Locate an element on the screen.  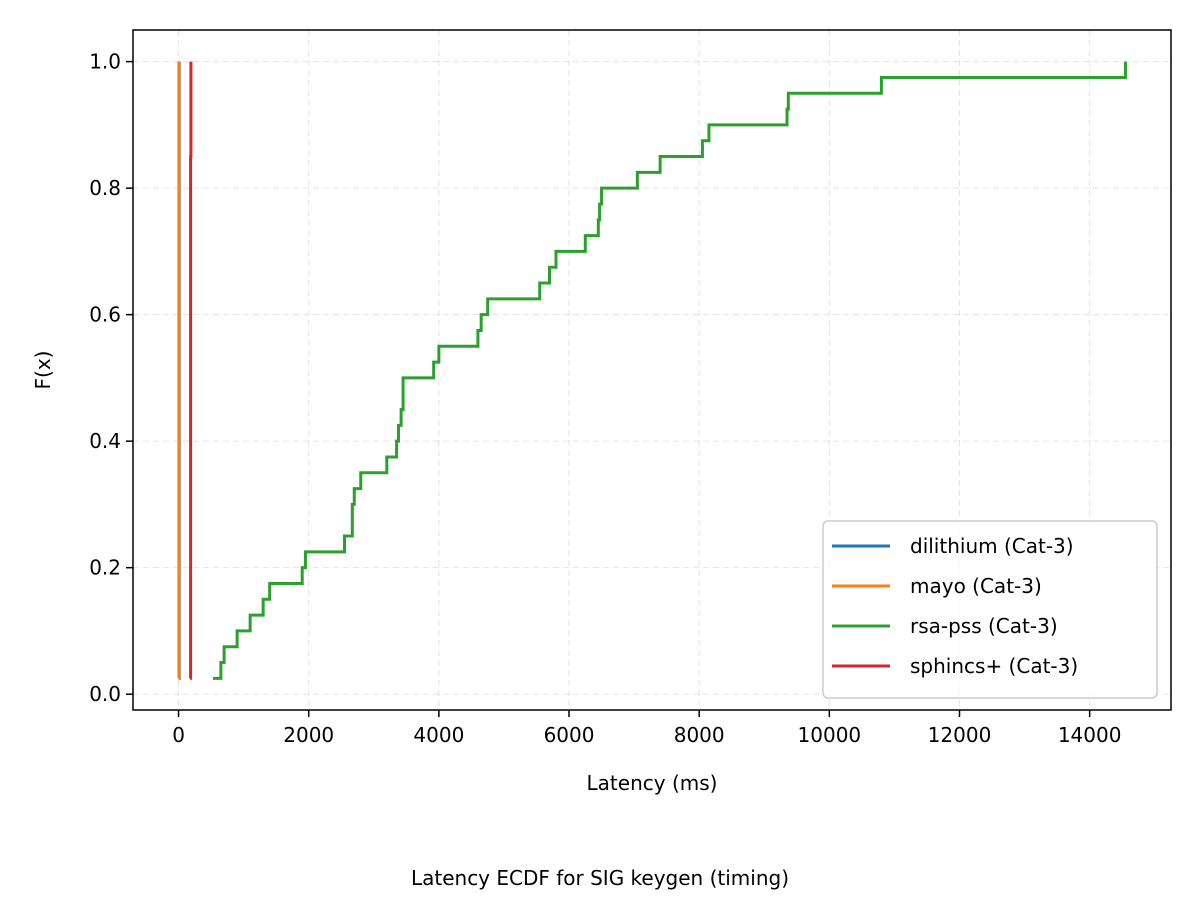
y-axis-label: F(x) is located at coordinates (43, 370).